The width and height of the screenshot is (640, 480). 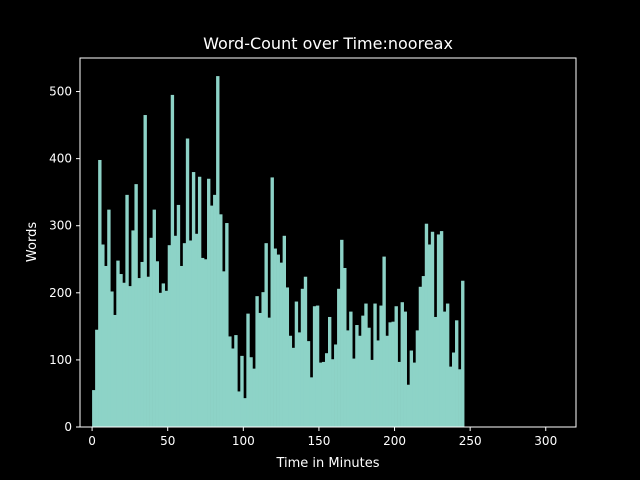 What do you see at coordinates (60, 293) in the screenshot?
I see `y-tick-label-200: 200` at bounding box center [60, 293].